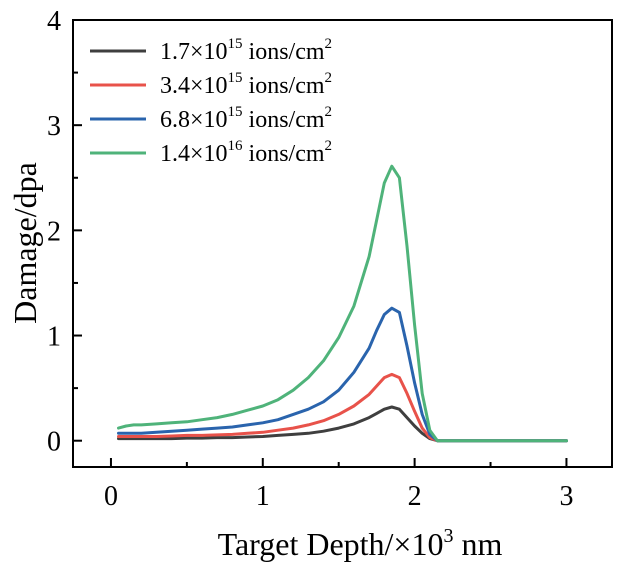 This screenshot has height=566, width=631. What do you see at coordinates (448, 536) in the screenshot?
I see `x-axis-title-sup: 3` at bounding box center [448, 536].